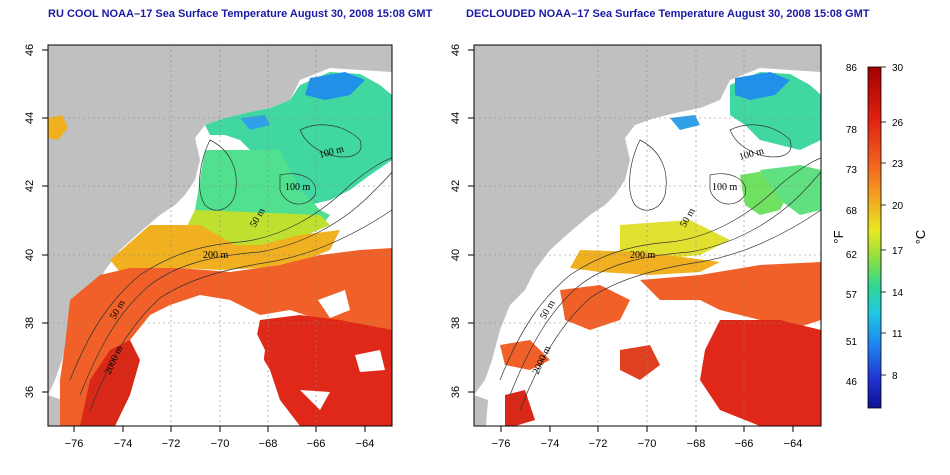 This screenshot has height=475, width=950. I want to click on colorbar-gradient, so click(874, 237).